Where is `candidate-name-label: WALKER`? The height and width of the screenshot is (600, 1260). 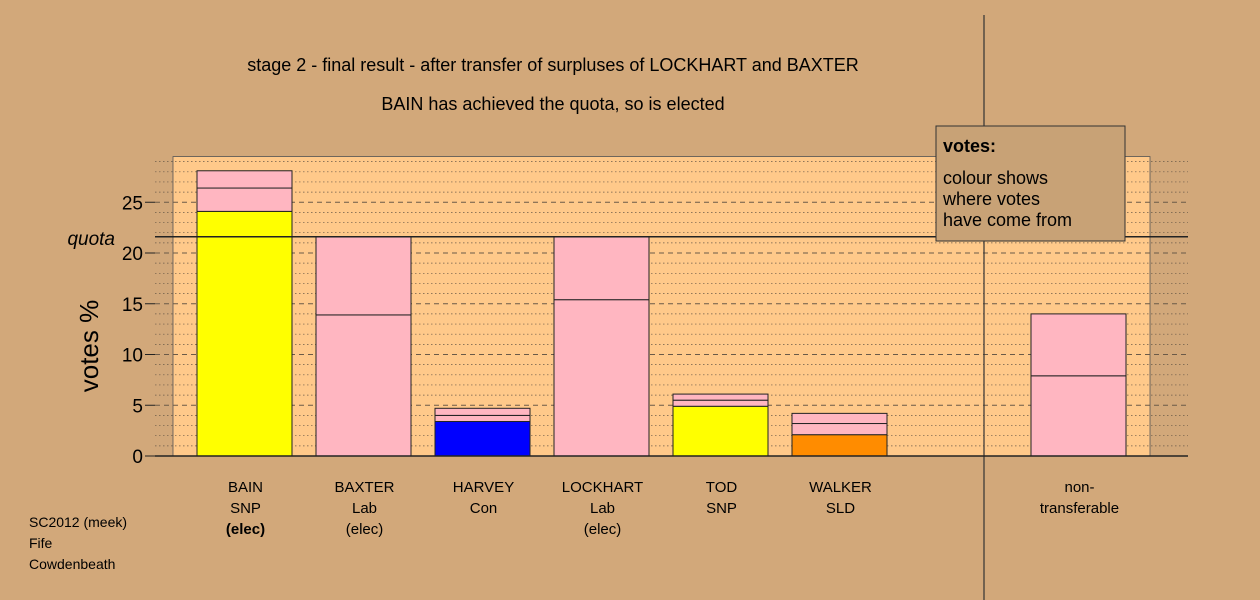 candidate-name-label: WALKER is located at coordinates (840, 487).